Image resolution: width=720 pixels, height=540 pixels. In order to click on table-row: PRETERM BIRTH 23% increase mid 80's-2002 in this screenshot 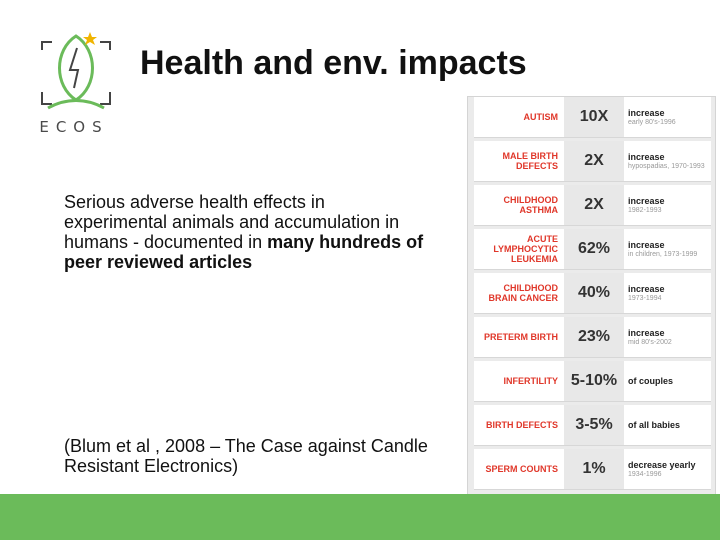, I will do `click(592, 337)`.